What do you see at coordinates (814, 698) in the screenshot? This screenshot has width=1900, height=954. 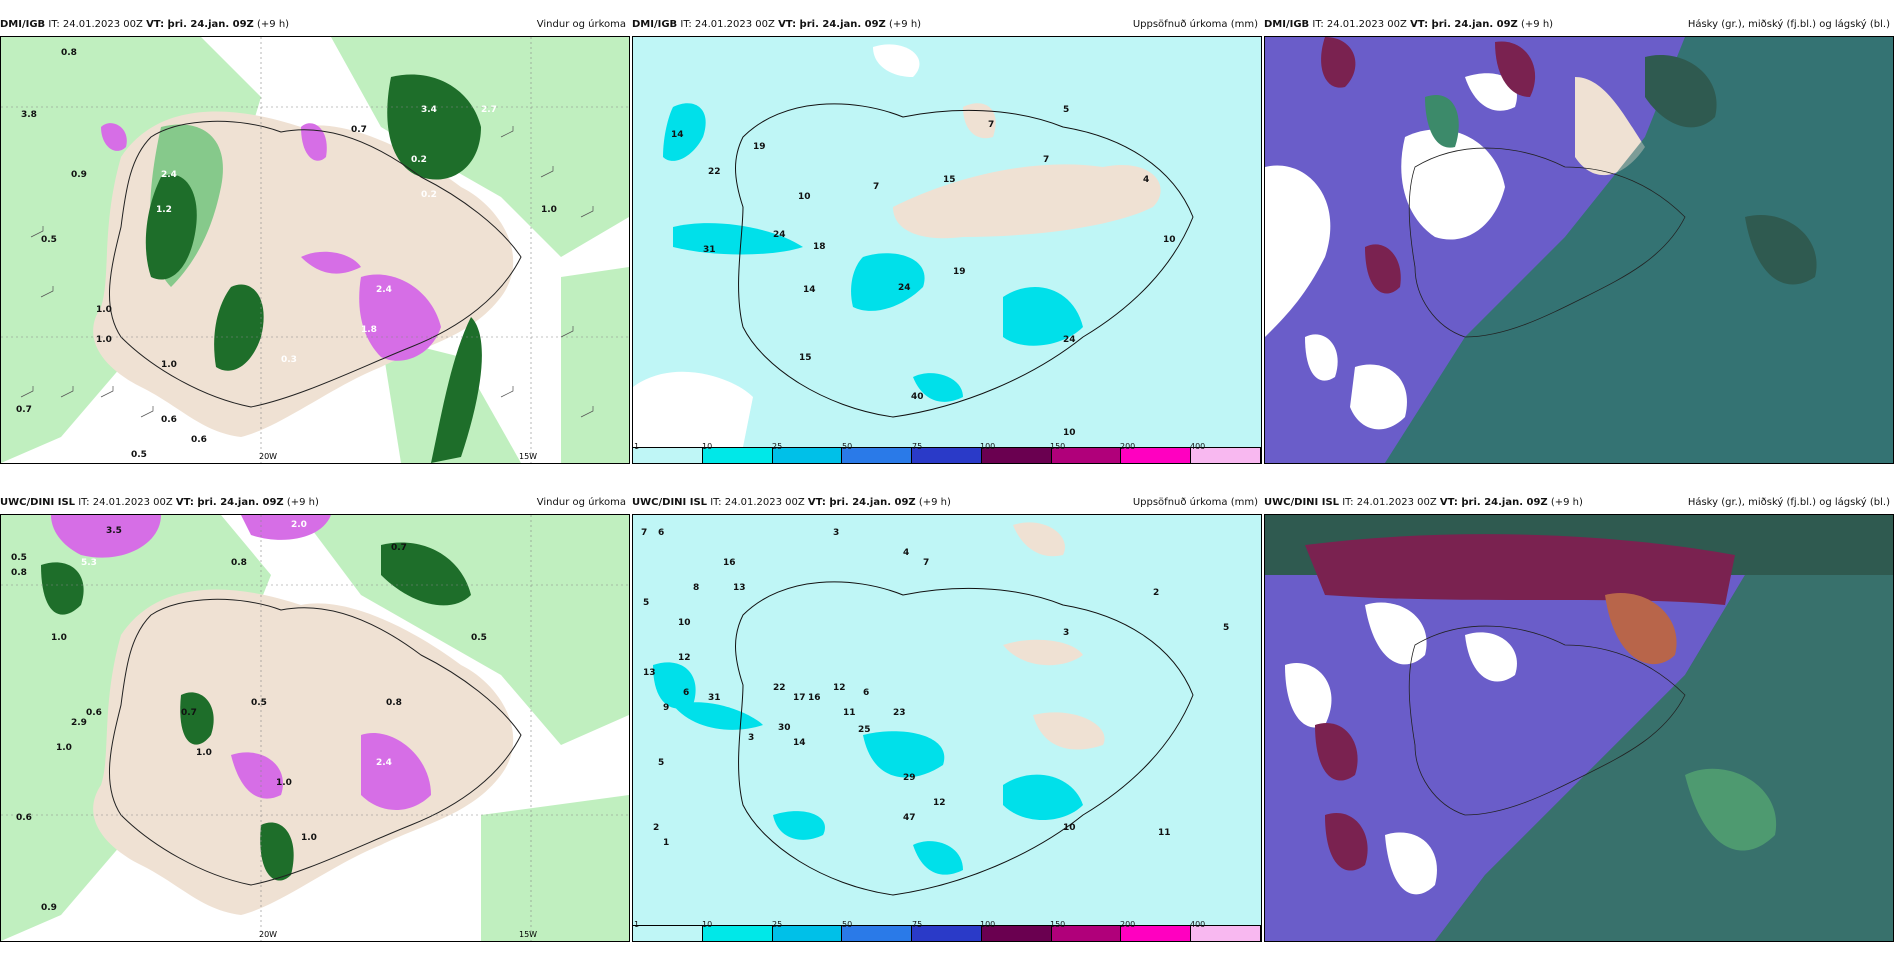 I see `svg-text: 16` at bounding box center [814, 698].